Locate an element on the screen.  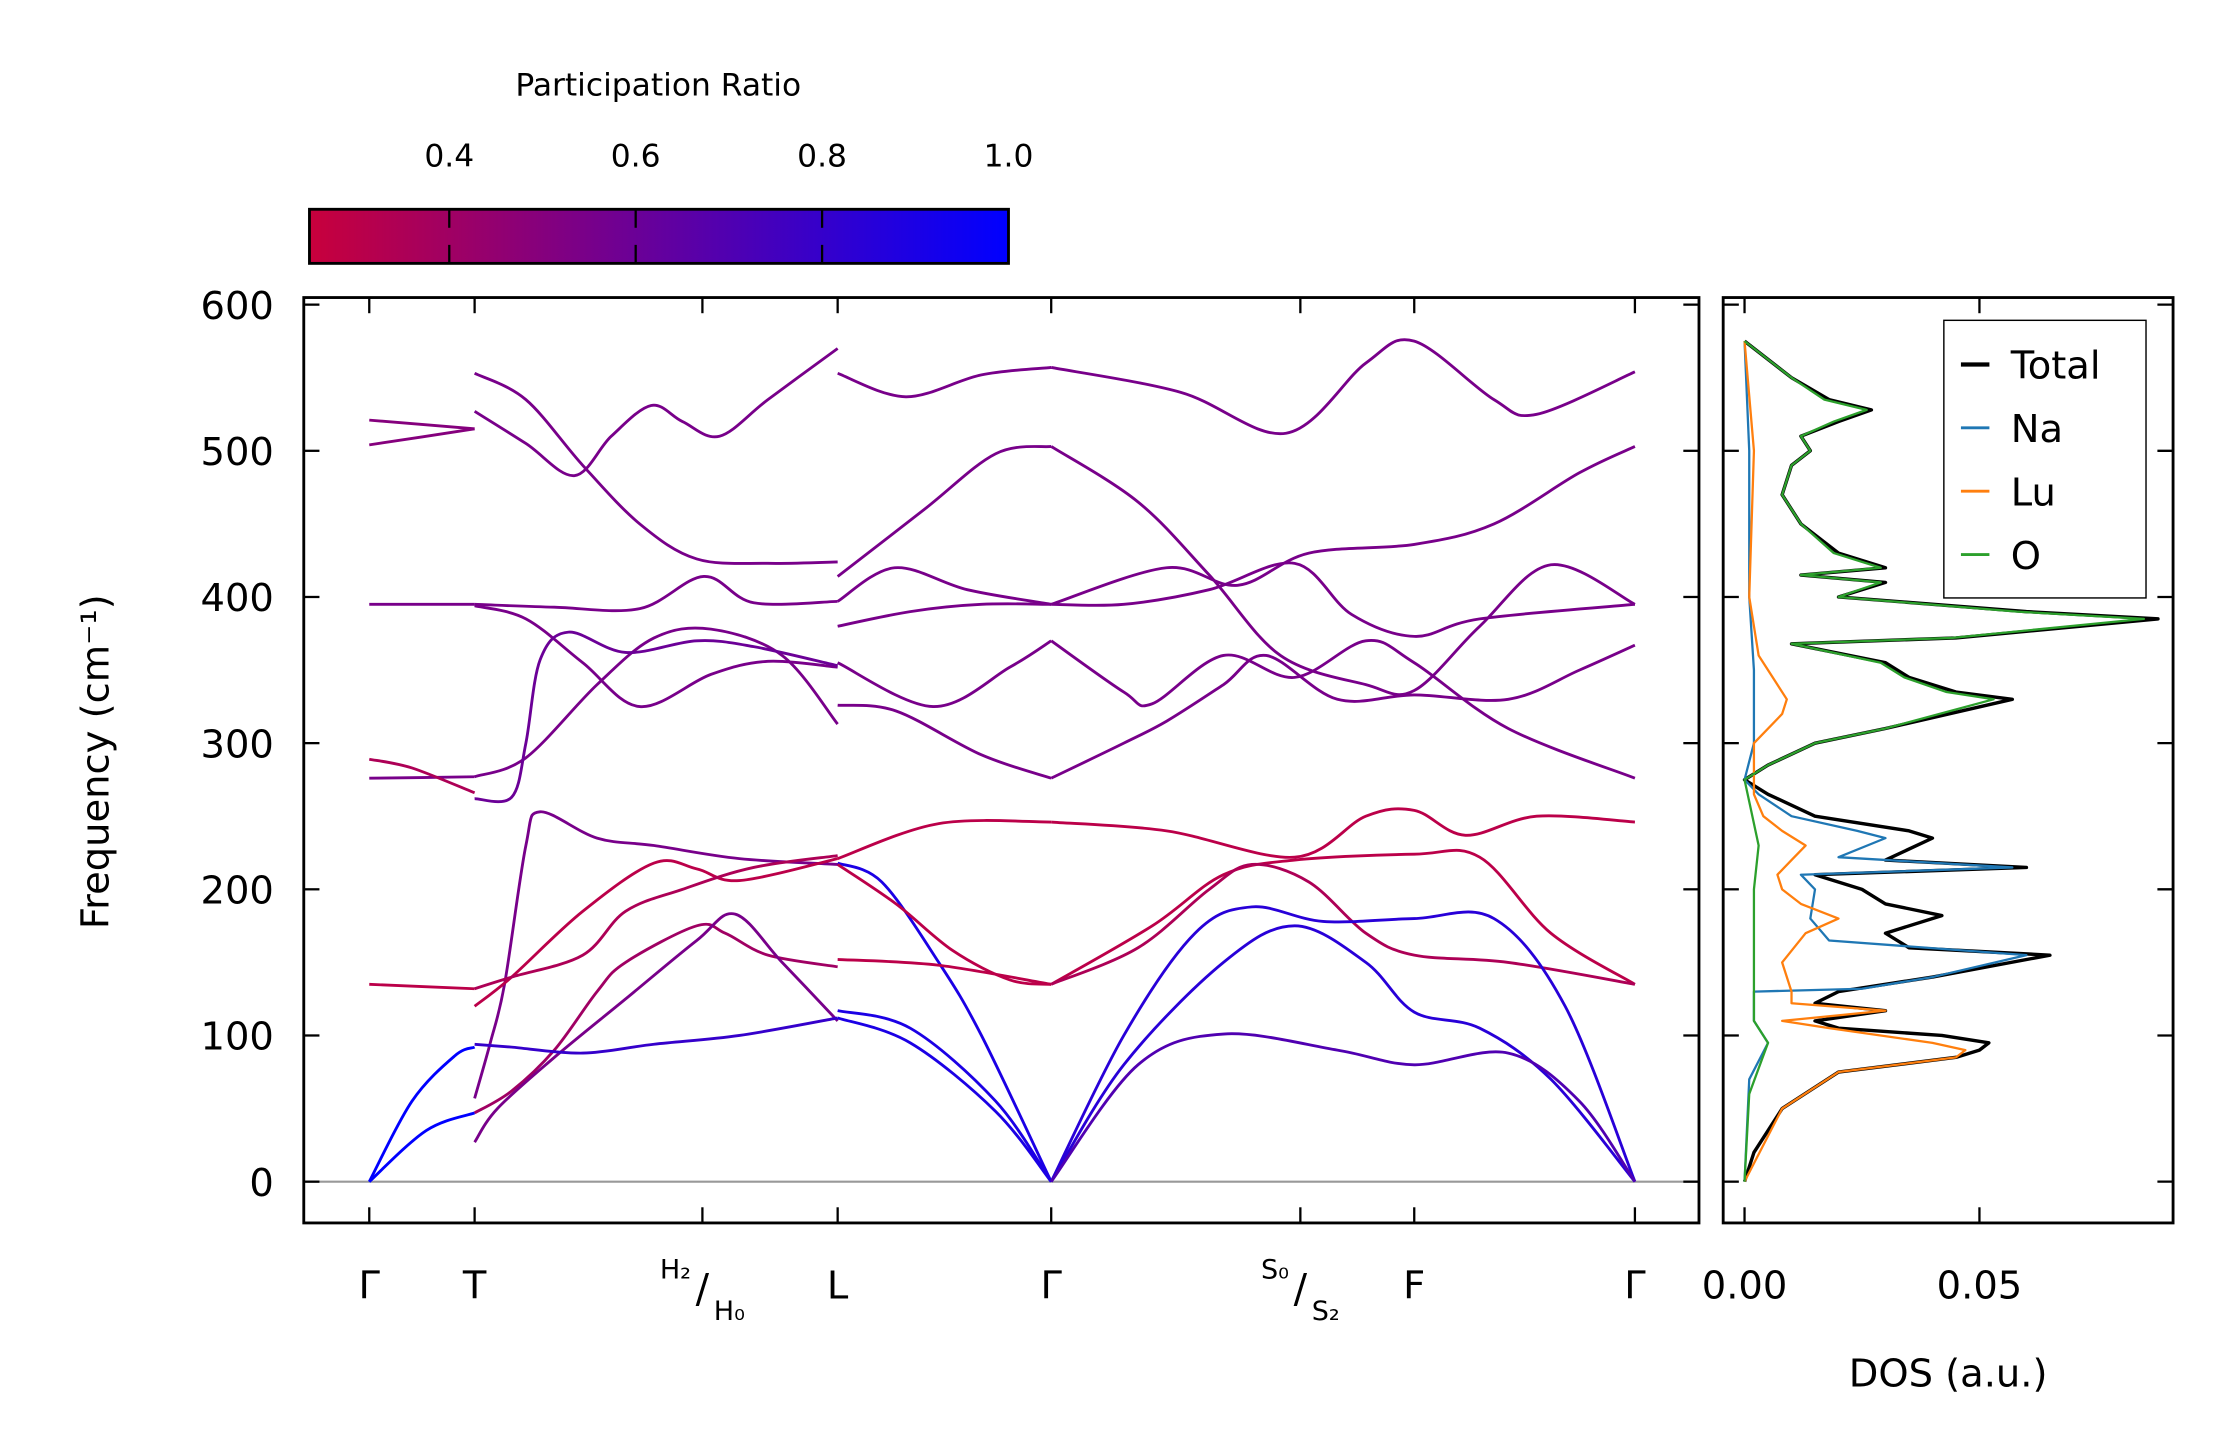
colorbar-tick-label: 0.4 is located at coordinates (449, 157).